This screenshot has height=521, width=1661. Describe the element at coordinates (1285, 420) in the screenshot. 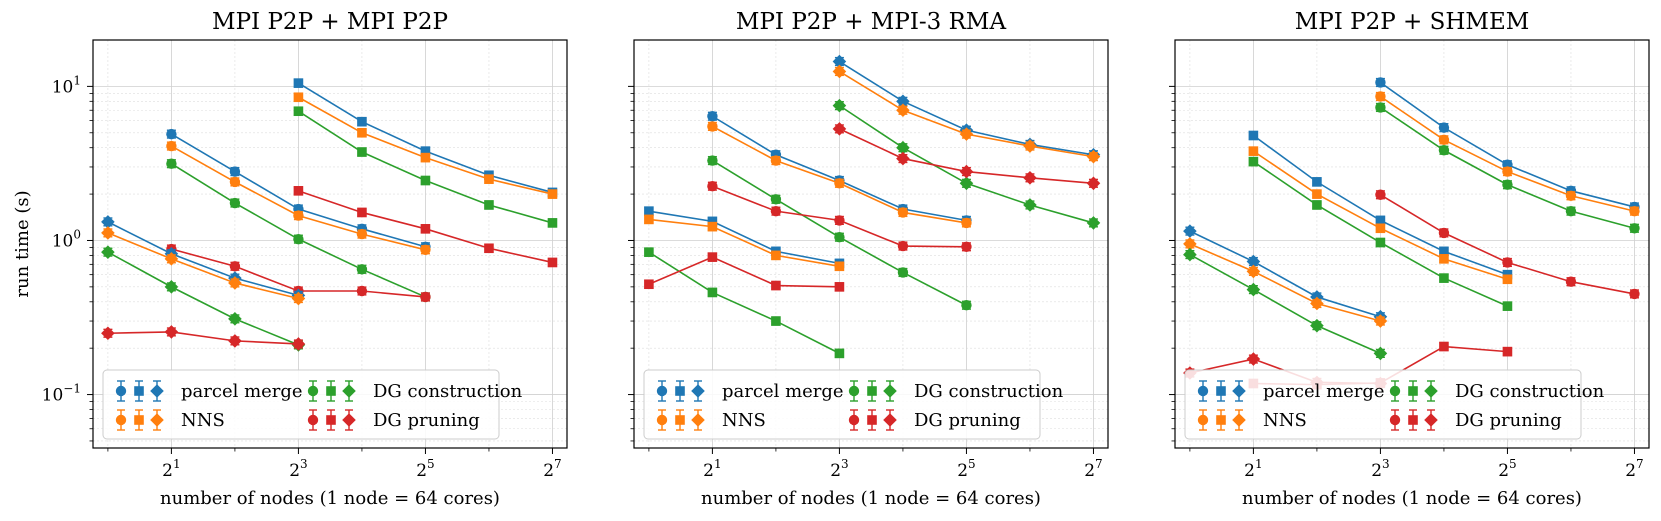

I see `legend-label: NNS` at that location.